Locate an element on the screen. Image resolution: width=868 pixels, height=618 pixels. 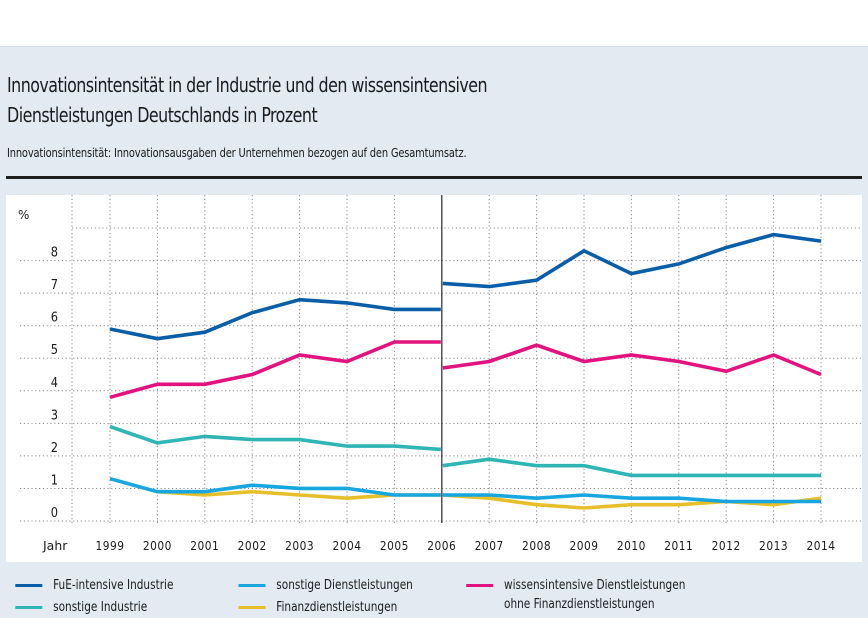
x-tick-label: 1999 is located at coordinates (109, 545).